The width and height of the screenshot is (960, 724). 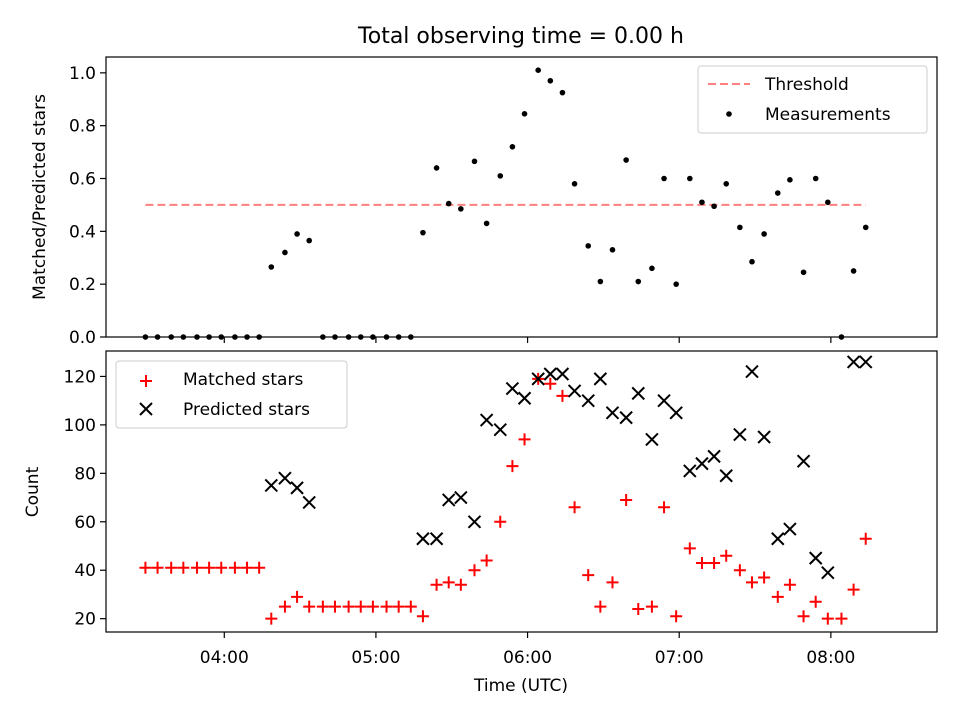 What do you see at coordinates (82, 127) in the screenshot?
I see `top-ytick-label: 0.8` at bounding box center [82, 127].